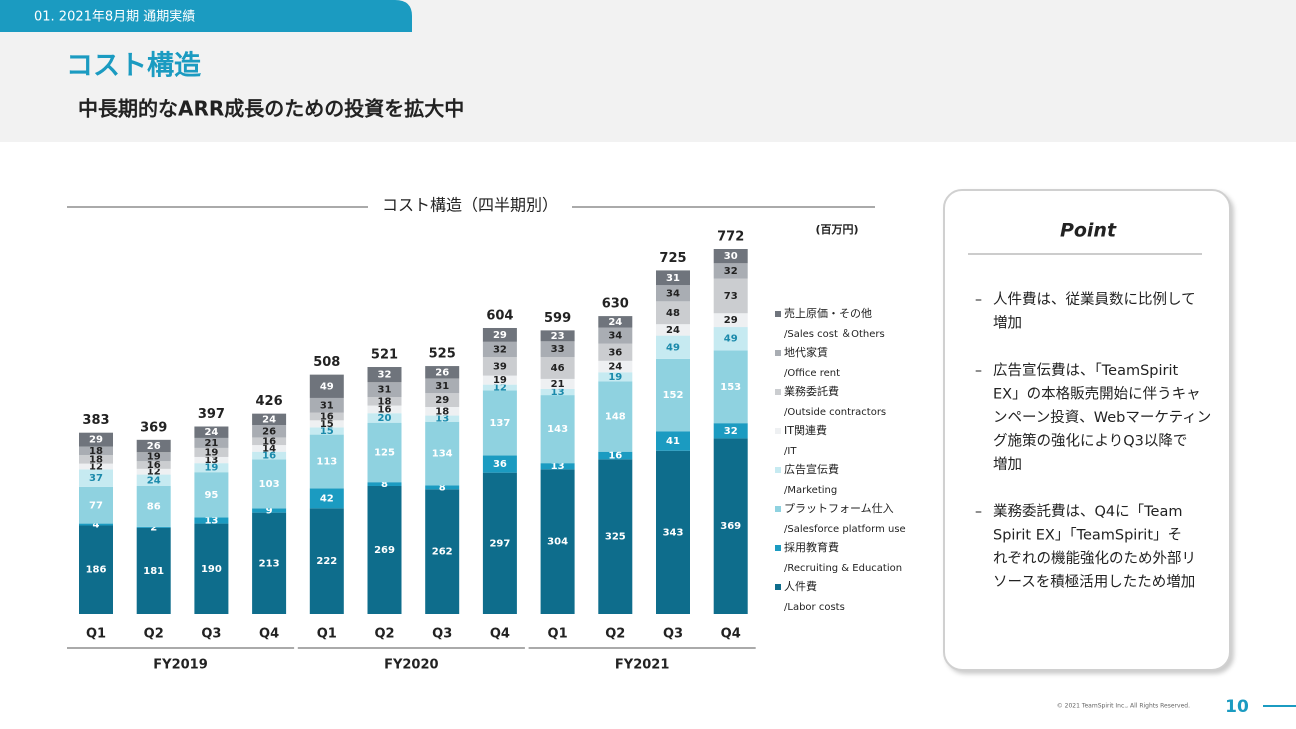 The image size is (1296, 729). I want to click on bullet-text: 増加, so click(1007, 323).